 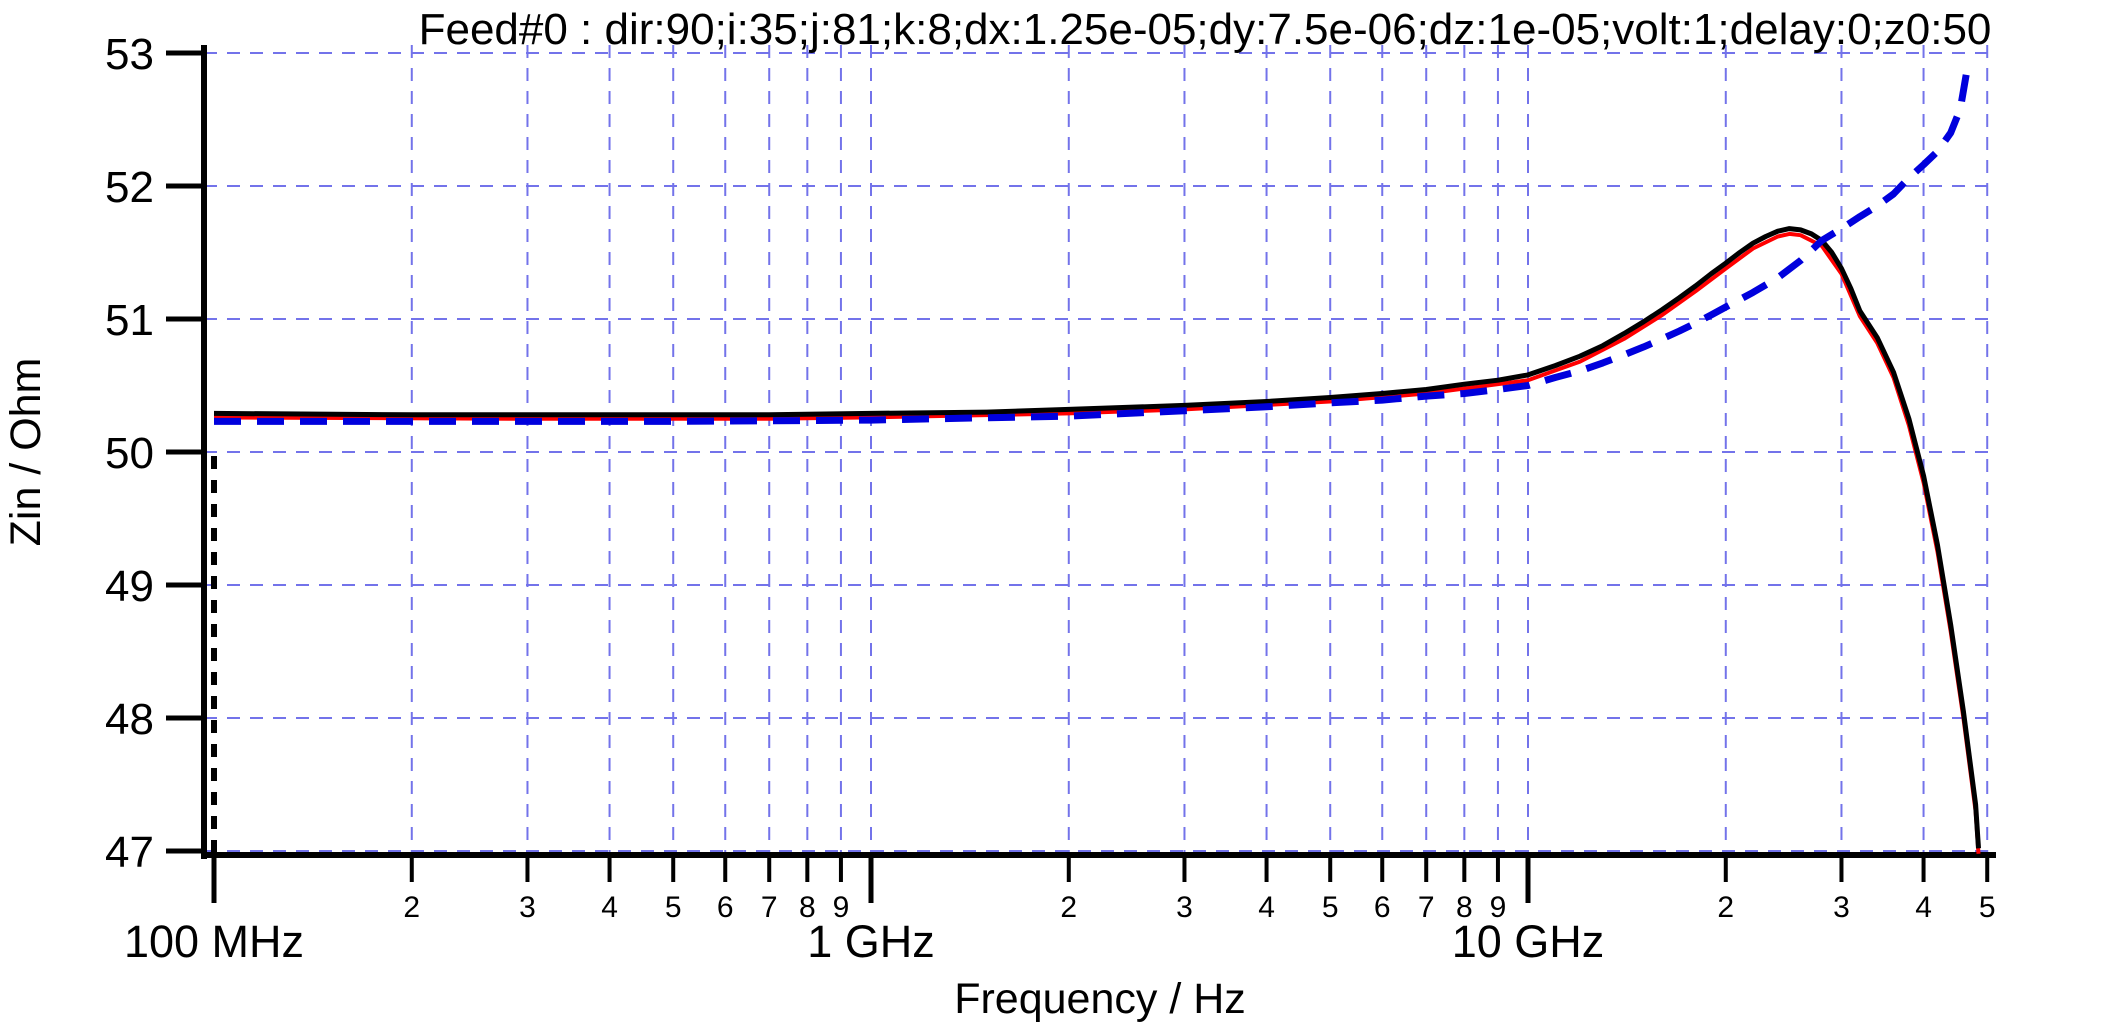 I want to click on x-major-tick-label: 10 GHz, so click(x=1528, y=941).